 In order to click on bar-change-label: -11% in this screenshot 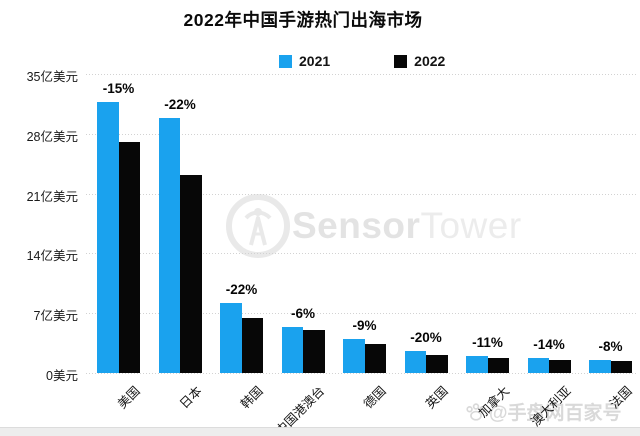, I will do `click(487, 342)`.